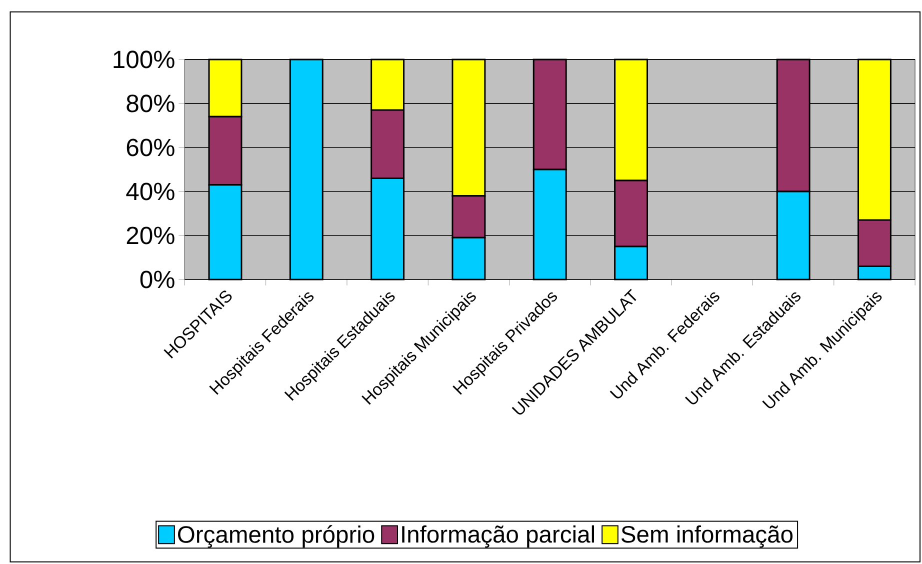  I want to click on y-tick-label: 20%, so click(150, 235).